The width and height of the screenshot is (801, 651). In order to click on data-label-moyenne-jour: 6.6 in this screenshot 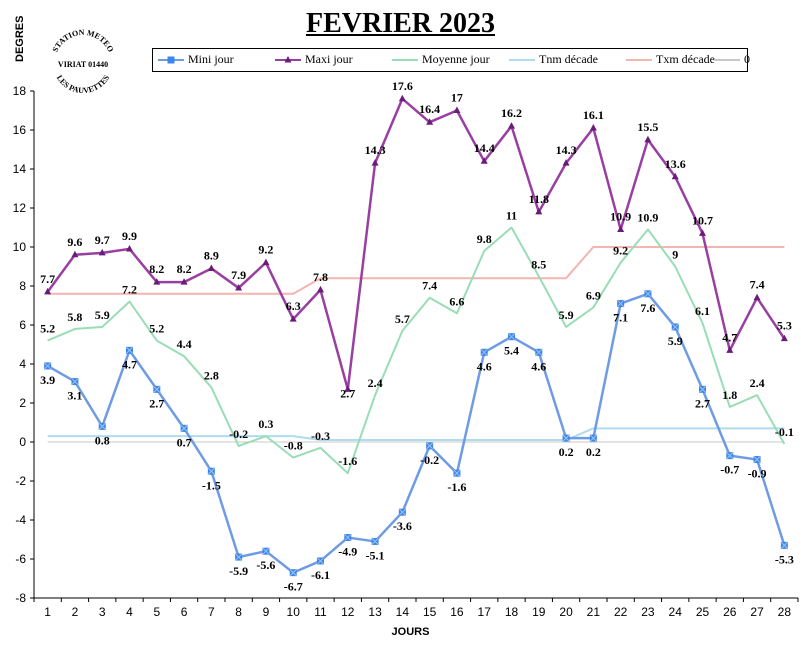, I will do `click(456, 301)`.